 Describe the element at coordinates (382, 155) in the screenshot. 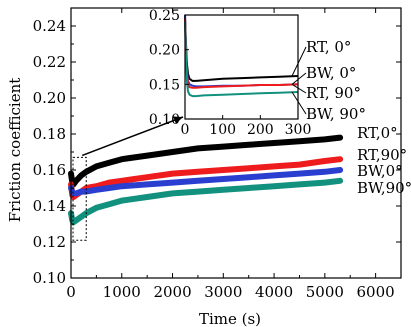

I see `legend-label-1: RT,90°` at that location.